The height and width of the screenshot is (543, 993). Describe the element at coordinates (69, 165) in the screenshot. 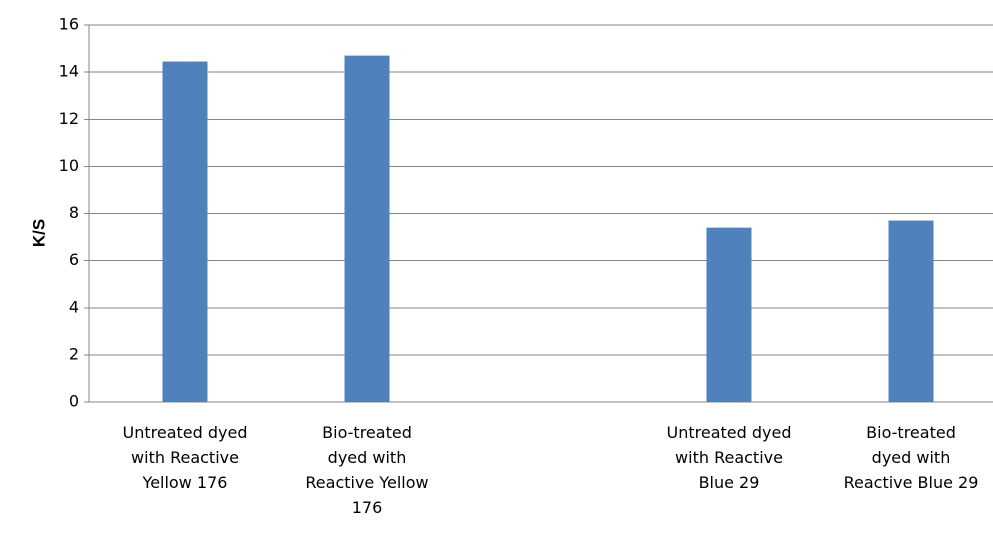

I see `y-tick-label: 10` at that location.